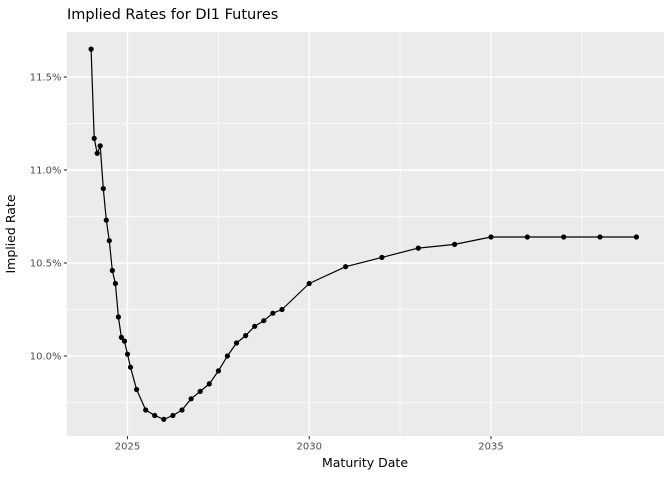 The height and width of the screenshot is (480, 672). I want to click on x-axis-label: Maturity Date, so click(365, 462).